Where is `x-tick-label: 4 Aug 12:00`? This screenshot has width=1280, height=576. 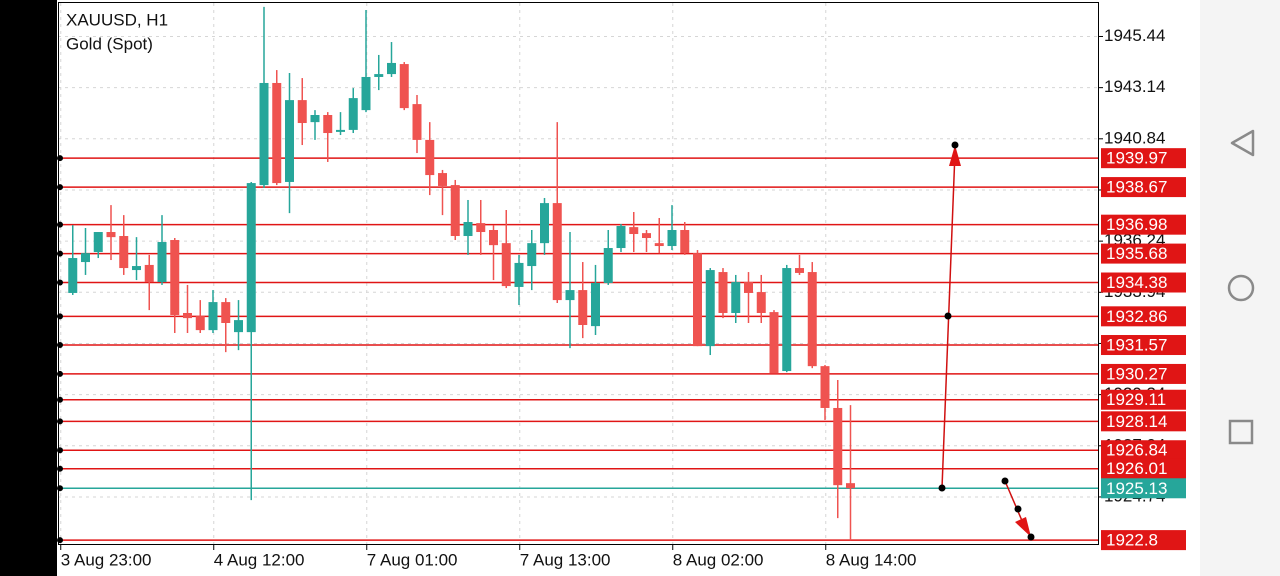 x-tick-label: 4 Aug 12:00 is located at coordinates (259, 559).